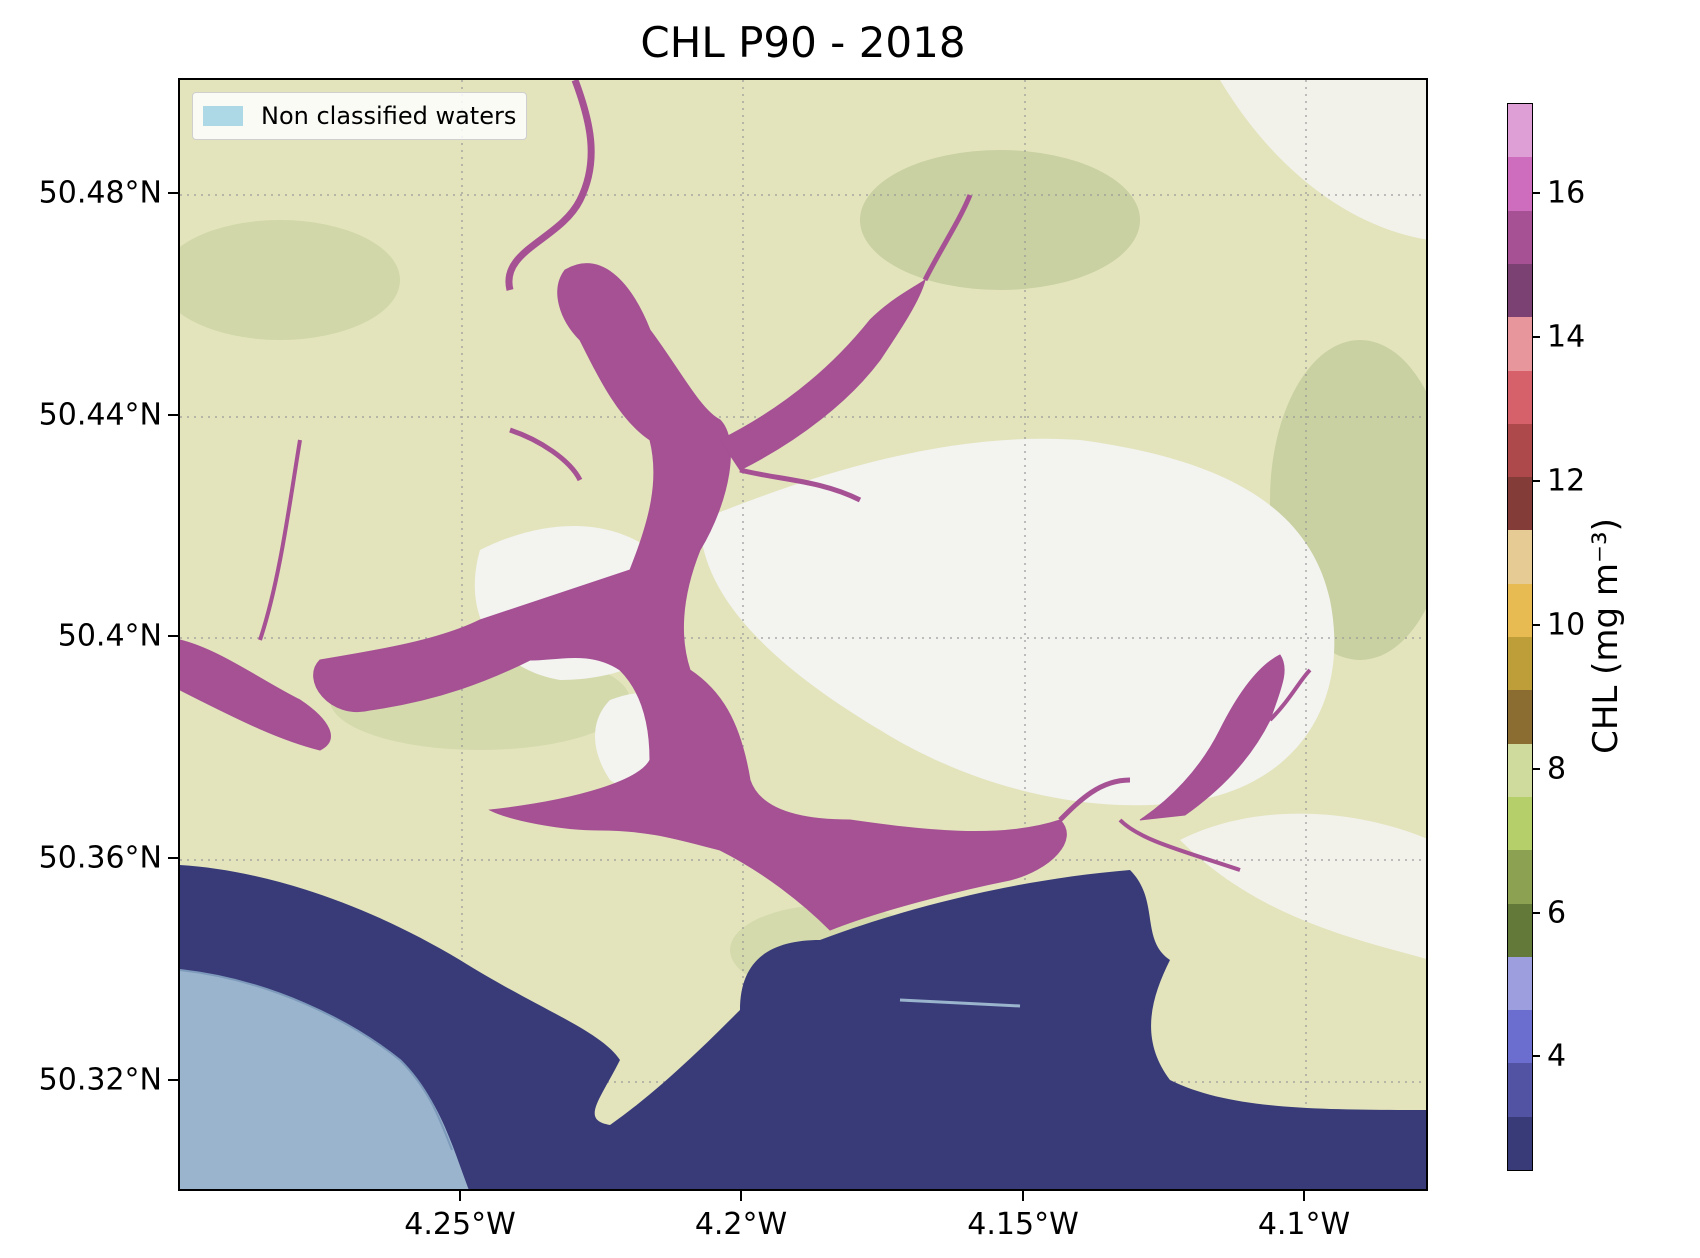 This screenshot has height=1258, width=1700. What do you see at coordinates (1566, 337) in the screenshot?
I see `colorbar-tick-label: 14` at bounding box center [1566, 337].